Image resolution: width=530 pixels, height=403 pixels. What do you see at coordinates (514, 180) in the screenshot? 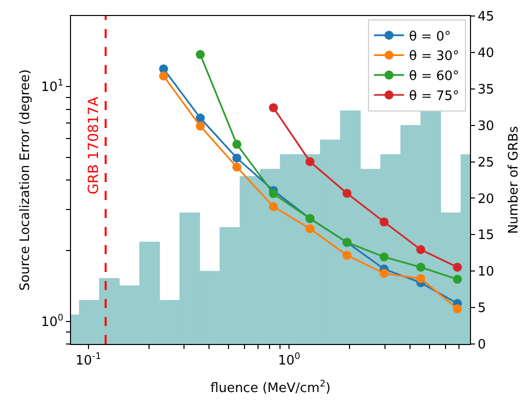
I see `y2-axis-title: Number of GRBs` at bounding box center [514, 180].